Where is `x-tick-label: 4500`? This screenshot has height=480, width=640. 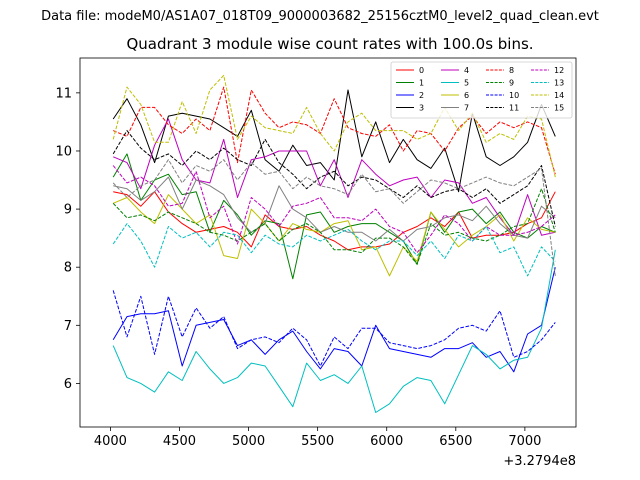 x-tick-label: 4500 is located at coordinates (179, 441).